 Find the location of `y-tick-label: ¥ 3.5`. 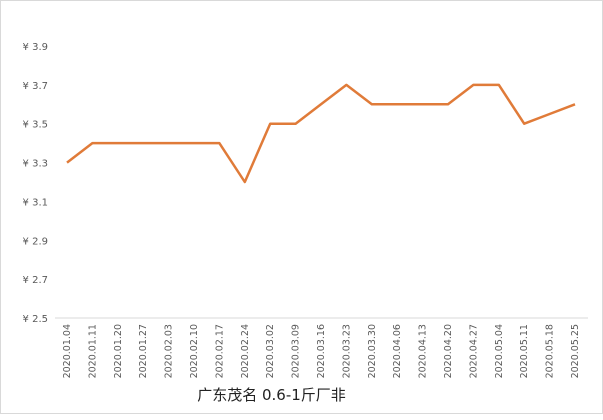

y-tick-label: ¥ 3.5 is located at coordinates (35, 125).